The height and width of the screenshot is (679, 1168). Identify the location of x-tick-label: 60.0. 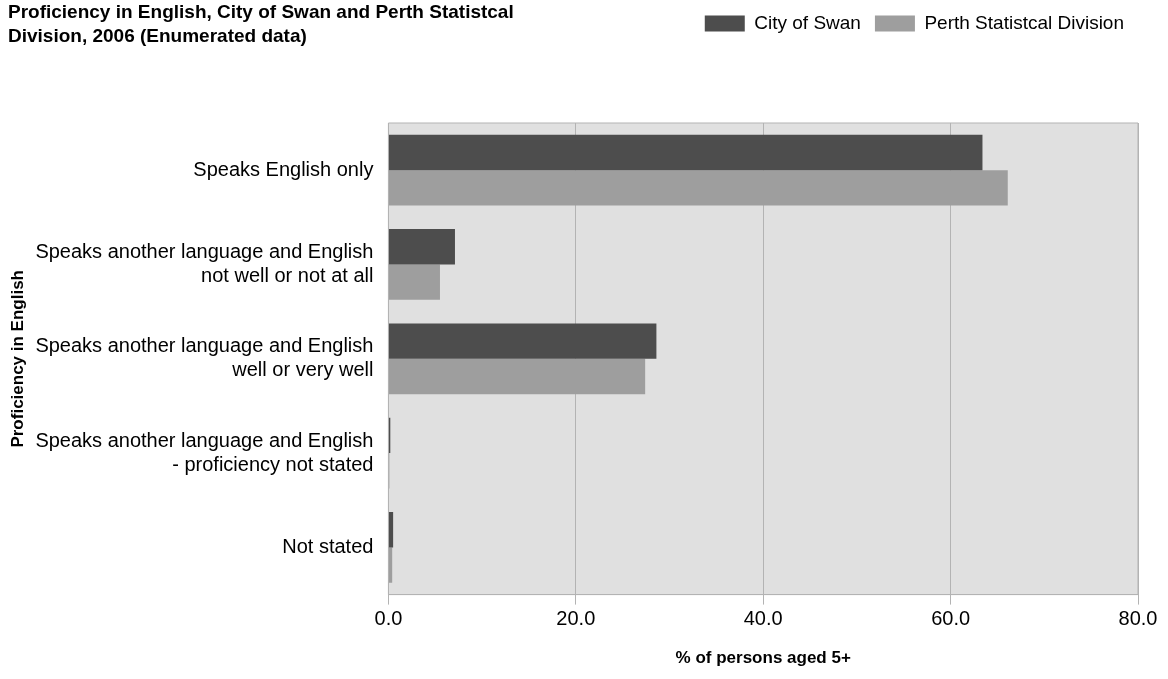
(951, 618).